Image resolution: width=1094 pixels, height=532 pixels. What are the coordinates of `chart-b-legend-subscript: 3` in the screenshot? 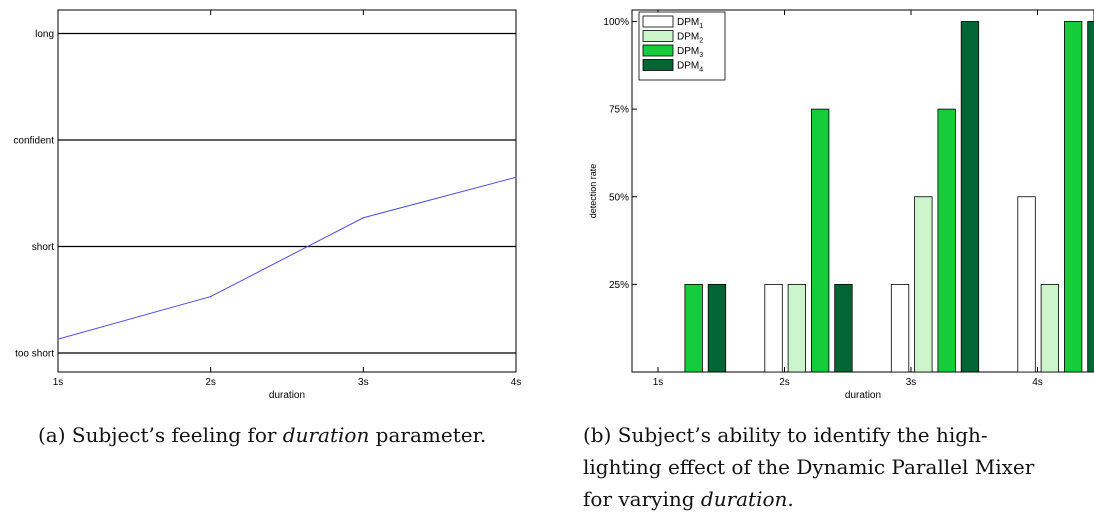 It's located at (701, 55).